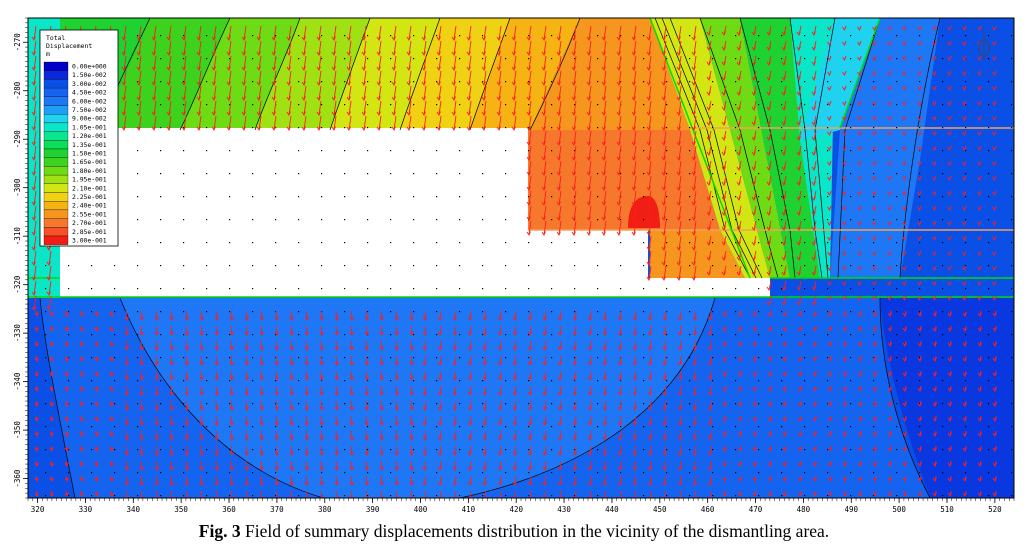 The height and width of the screenshot is (559, 1028). I want to click on x-tick-label: 490, so click(851, 509).